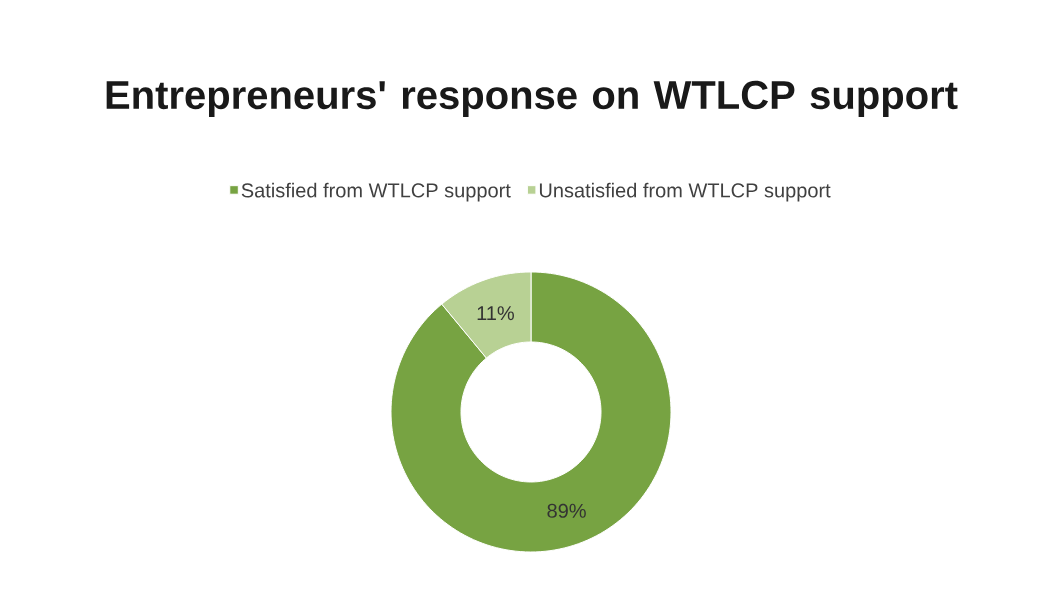  Describe the element at coordinates (376, 192) in the screenshot. I see `legend-label: Satisfied from WTLCP support` at that location.